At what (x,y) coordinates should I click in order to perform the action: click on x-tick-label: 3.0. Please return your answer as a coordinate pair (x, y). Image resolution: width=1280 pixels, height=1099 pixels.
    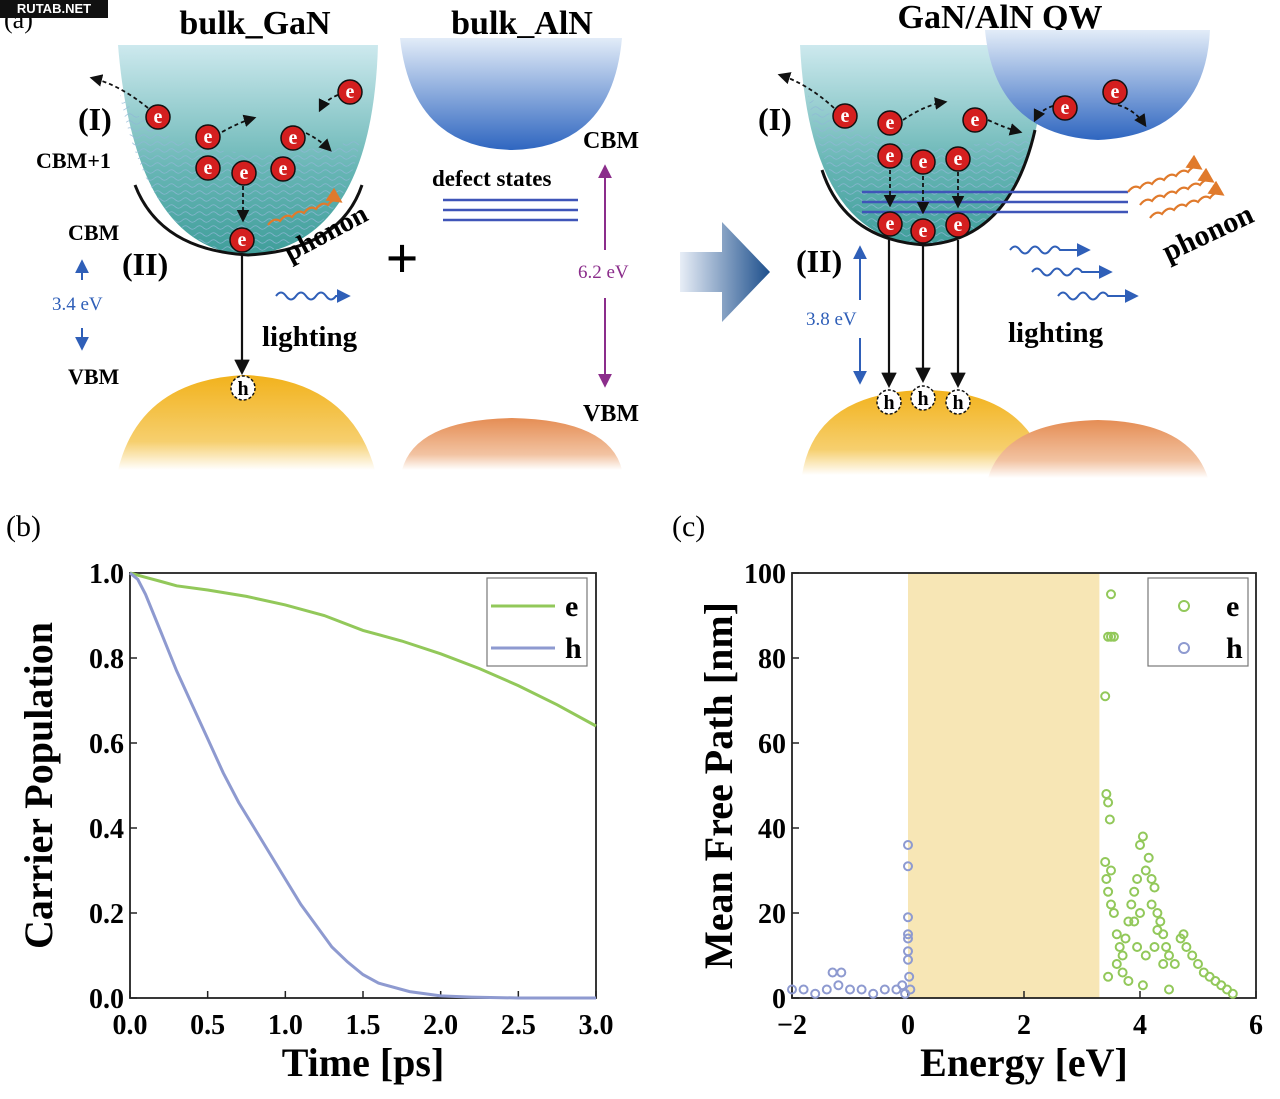
    Looking at the image, I should click on (596, 1025).